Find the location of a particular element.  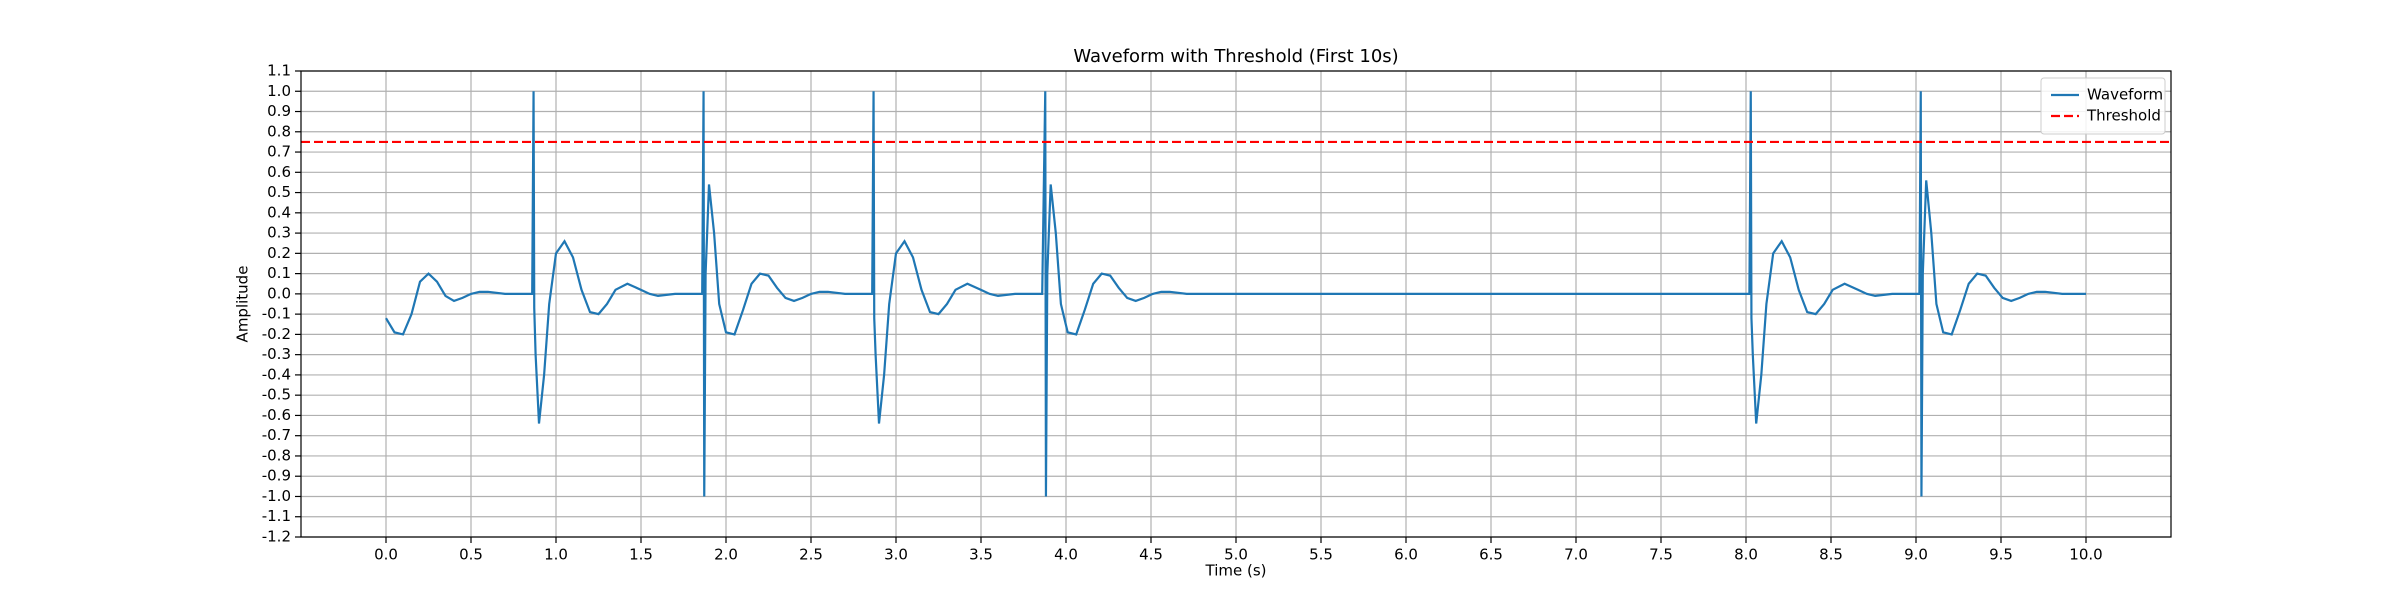

x-tick-label: 2.0 is located at coordinates (726, 555).